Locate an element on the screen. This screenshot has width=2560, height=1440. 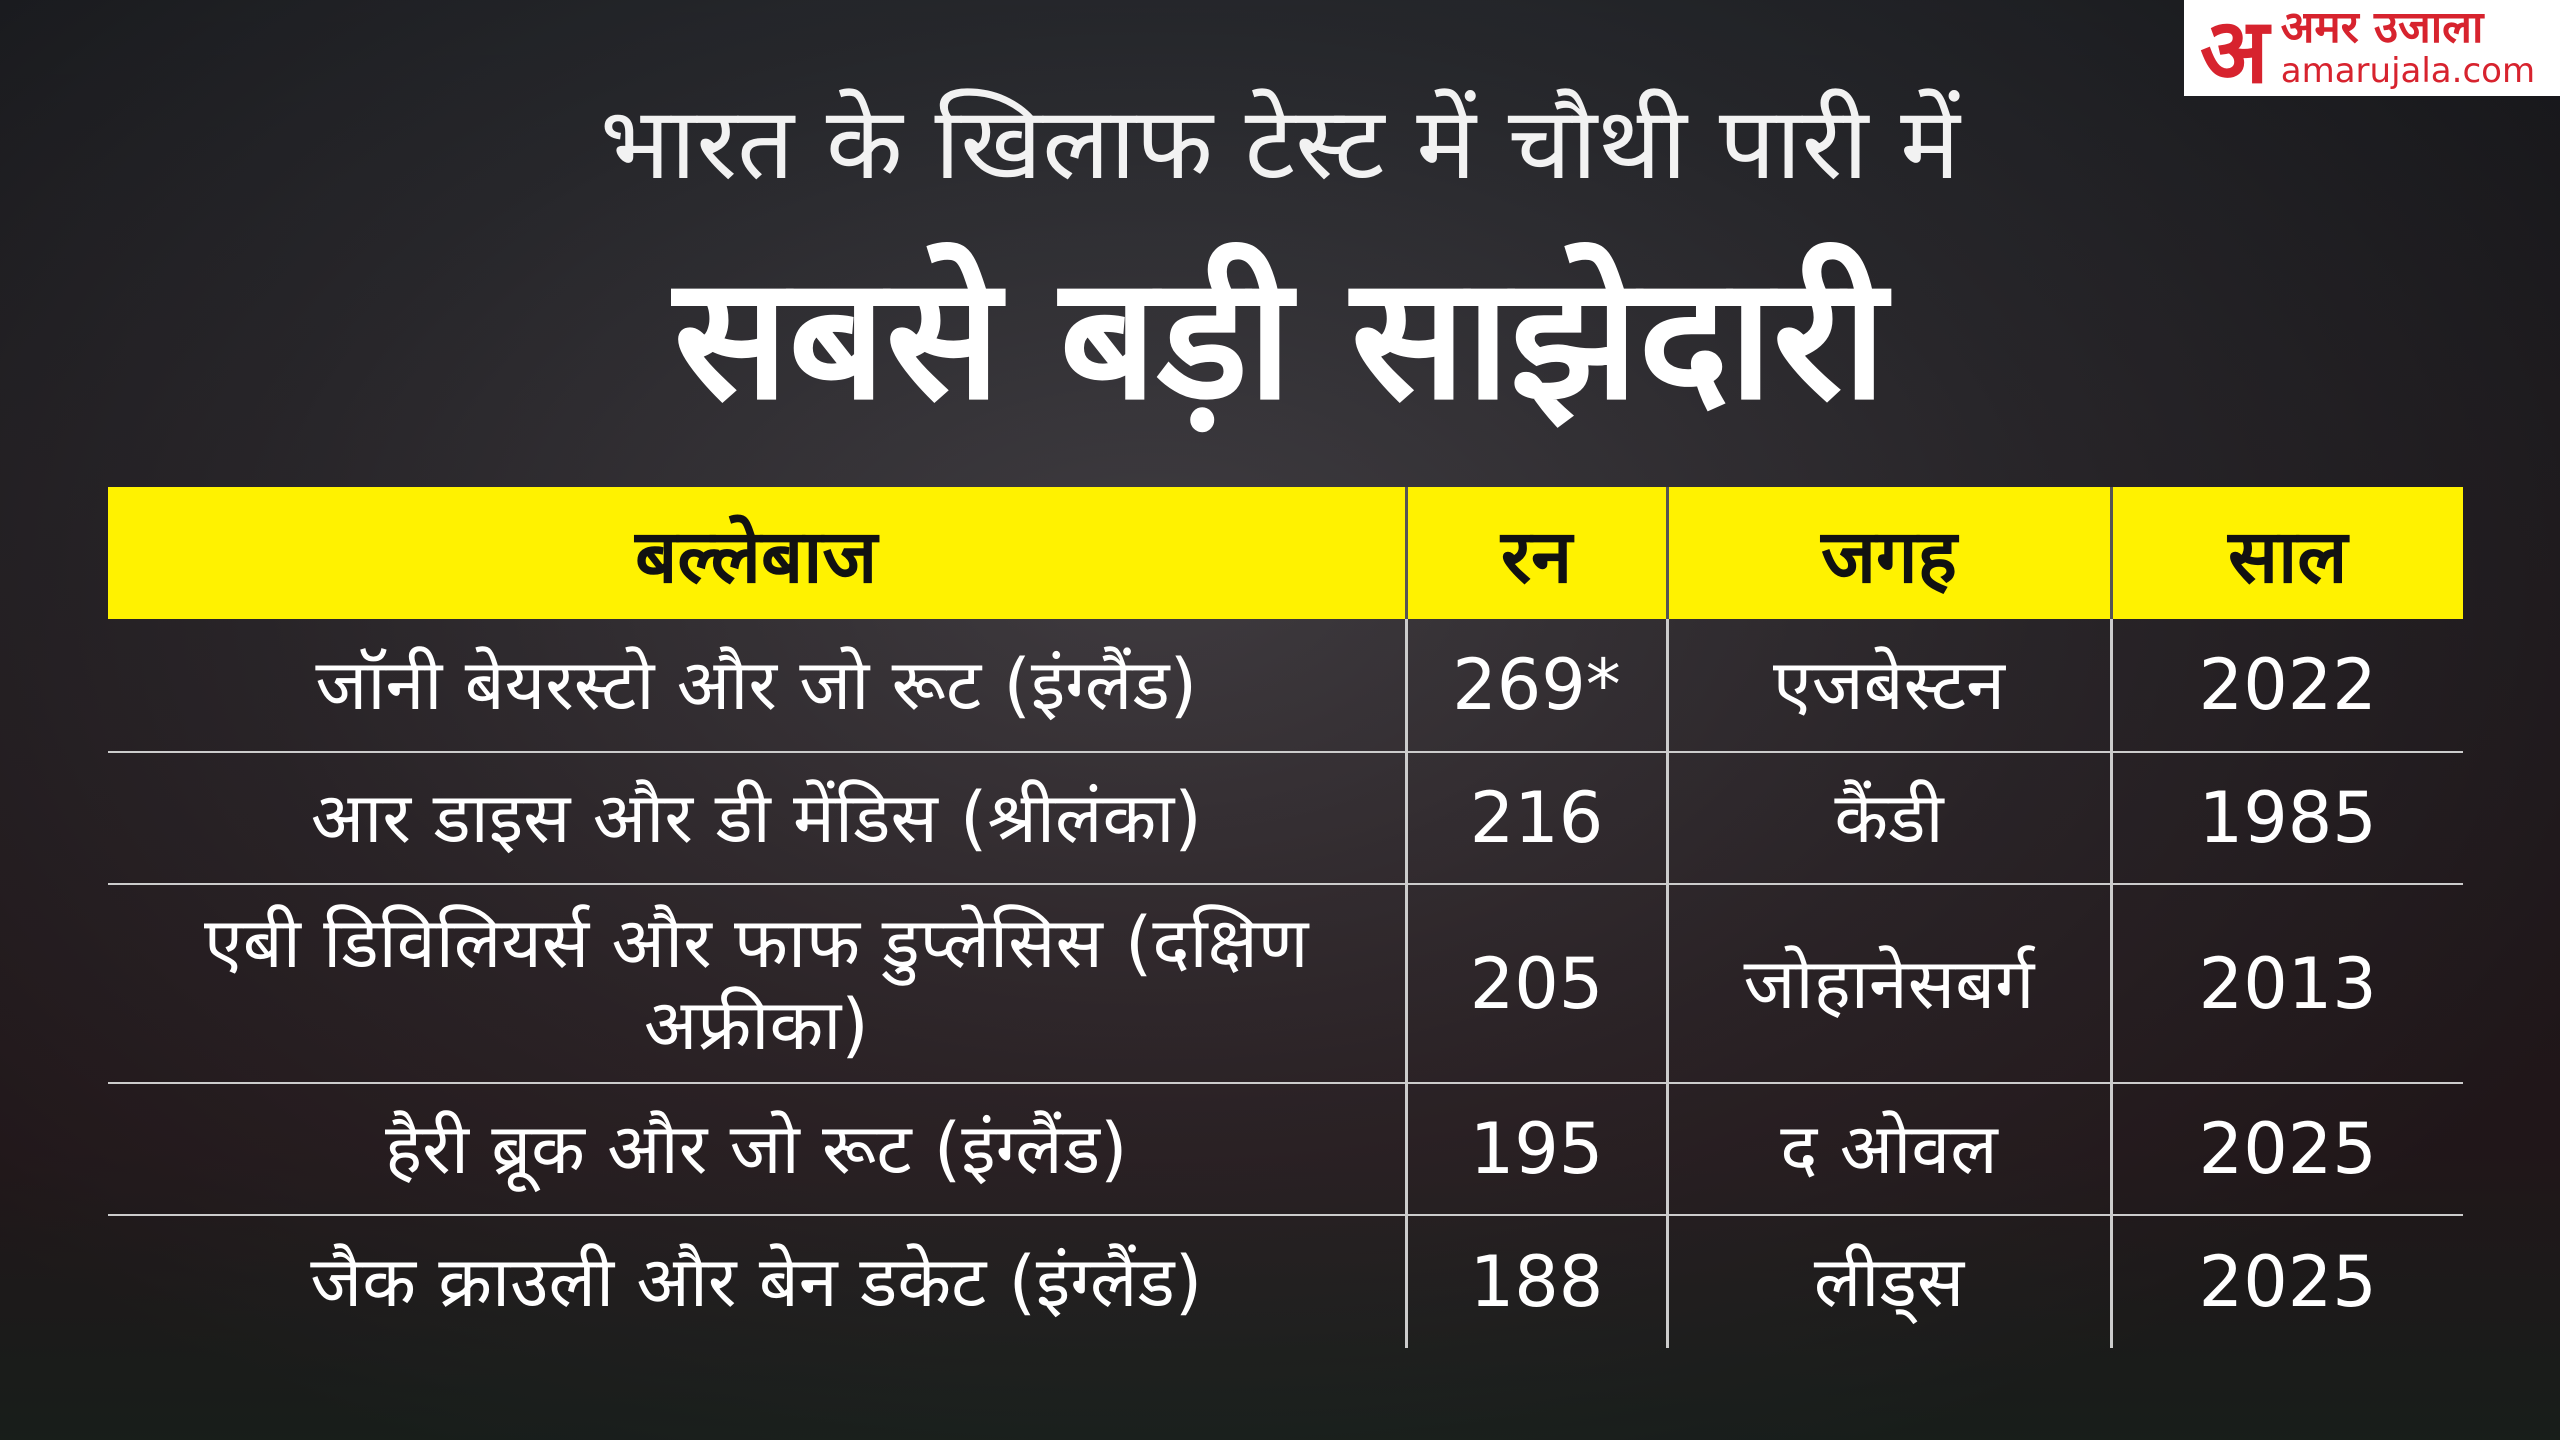
table-cell: 188 is located at coordinates (1537, 1281).